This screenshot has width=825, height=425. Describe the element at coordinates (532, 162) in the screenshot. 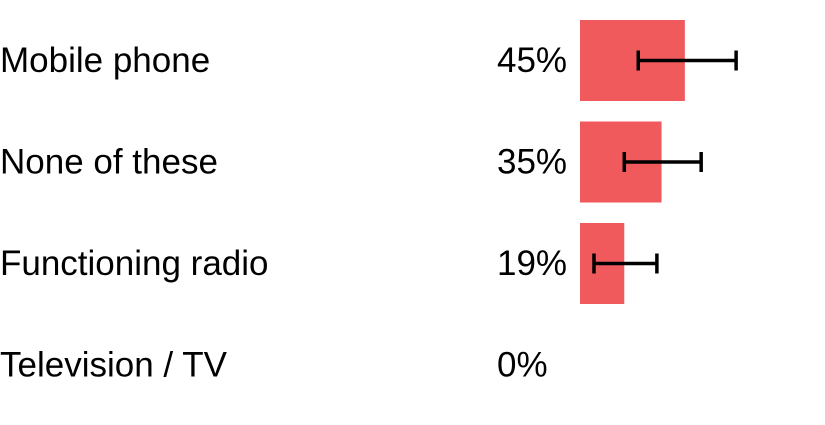

I see `value-label-none-of-these: 35%` at that location.